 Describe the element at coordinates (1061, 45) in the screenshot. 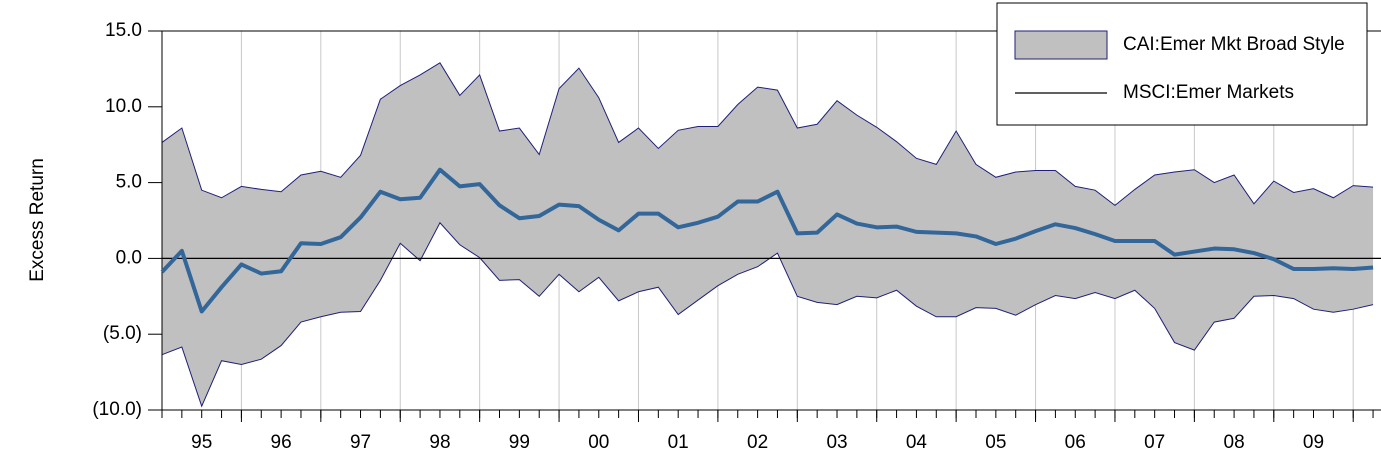

I see `legend-swatch` at that location.